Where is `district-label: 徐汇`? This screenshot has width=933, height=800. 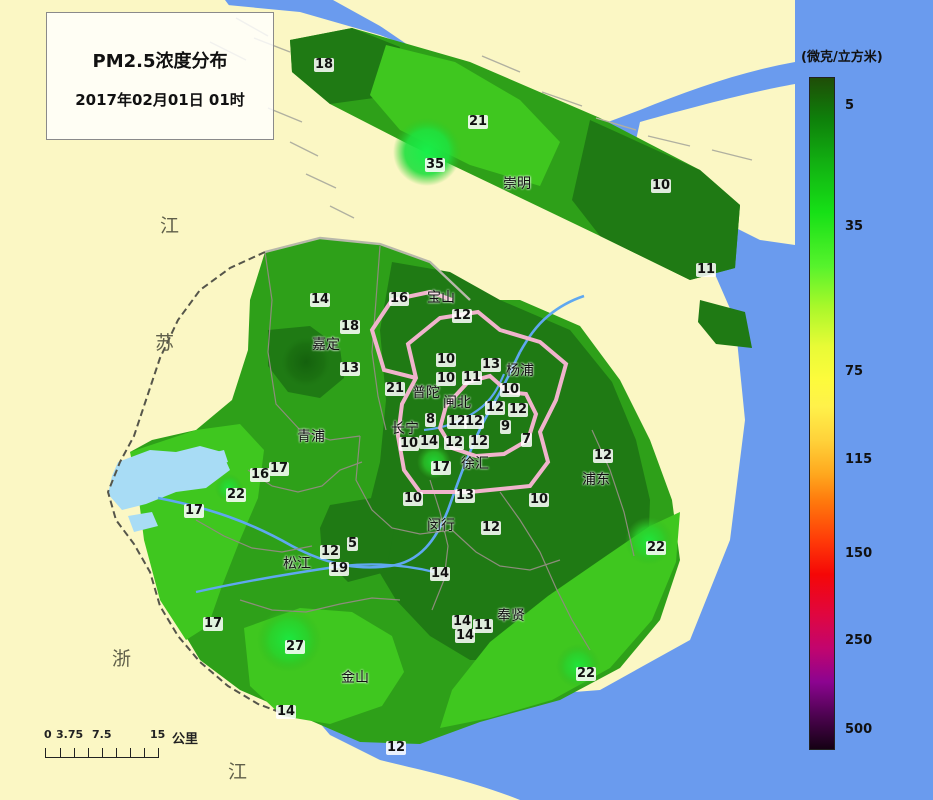
district-label: 徐汇 is located at coordinates (475, 464).